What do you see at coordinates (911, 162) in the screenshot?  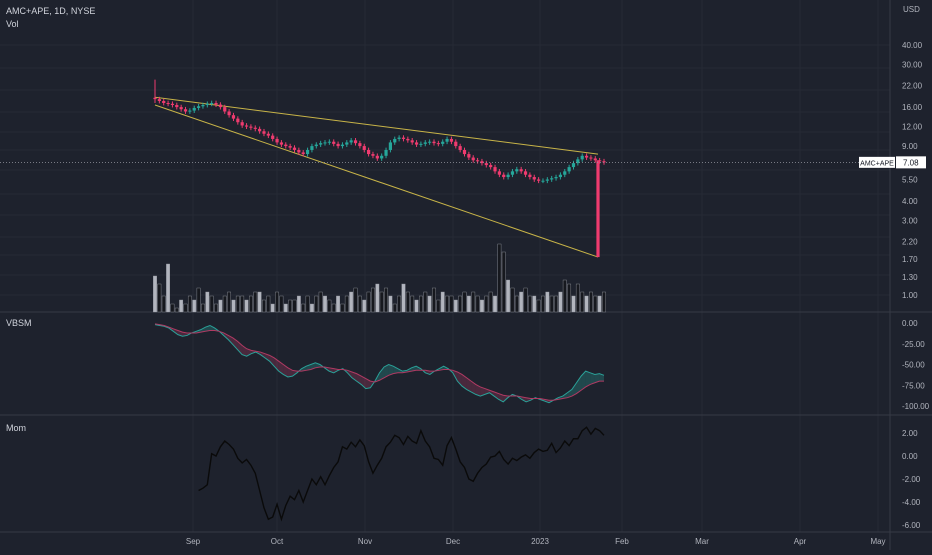 I see `price-tag-box` at bounding box center [911, 162].